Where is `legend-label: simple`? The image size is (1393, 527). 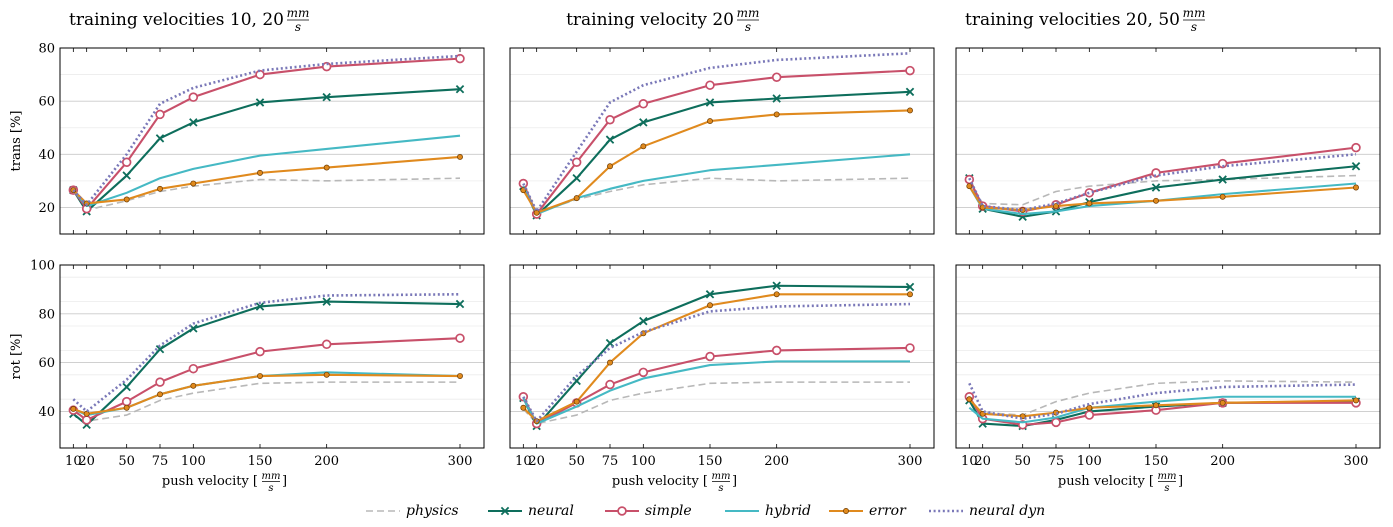
legend-label: simple is located at coordinates (668, 511).